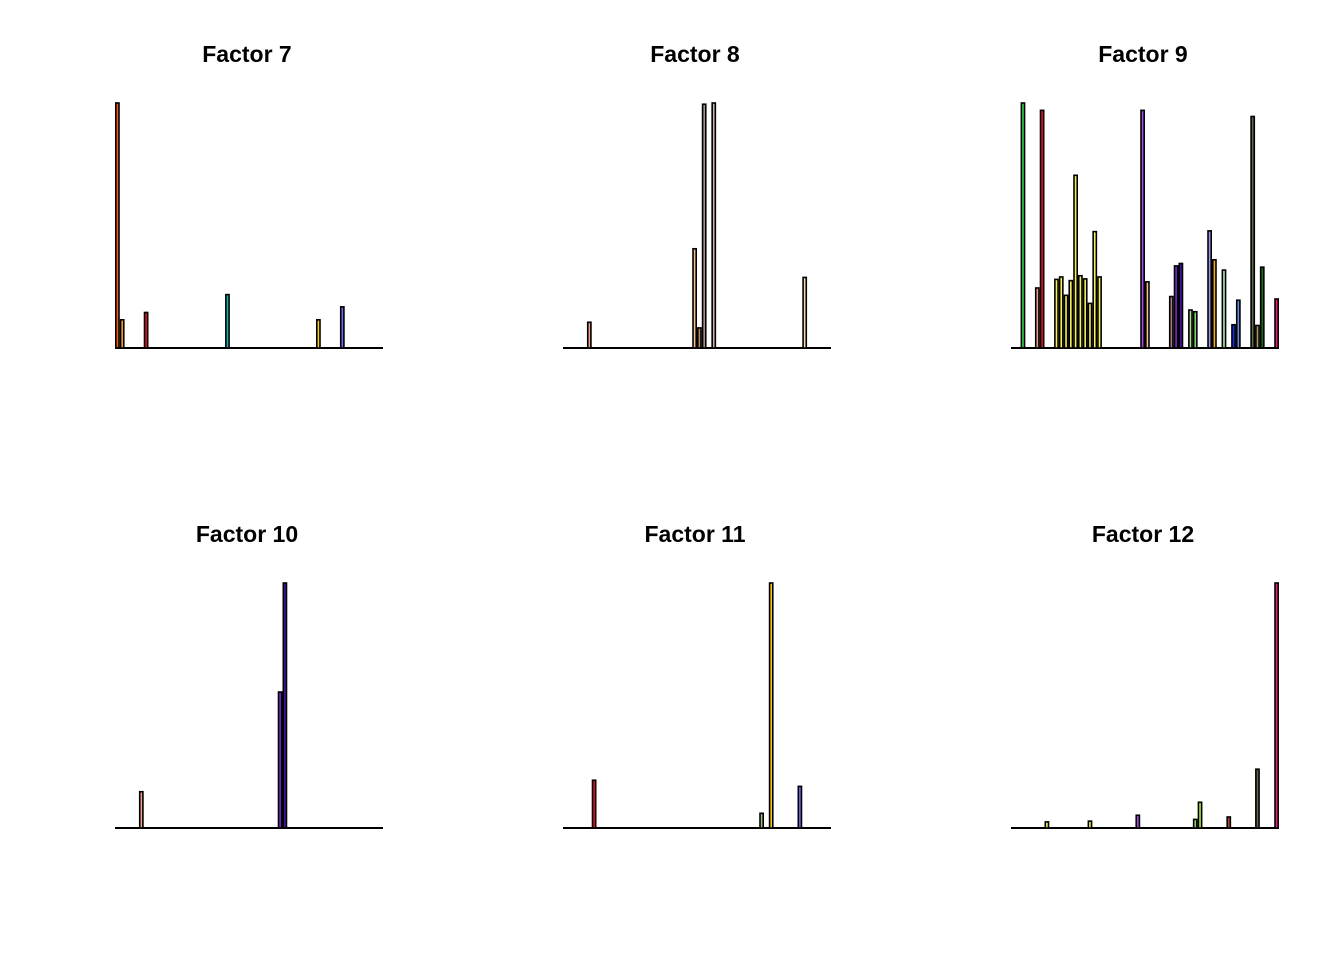 Image resolution: width=1344 pixels, height=960 pixels. I want to click on chart-title: Factor 9, so click(1142, 54).